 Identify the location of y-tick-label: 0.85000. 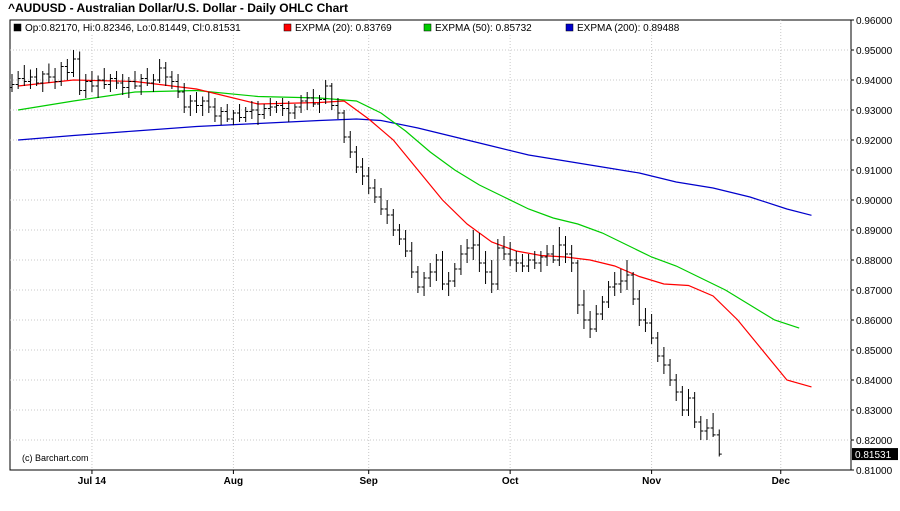
(874, 351).